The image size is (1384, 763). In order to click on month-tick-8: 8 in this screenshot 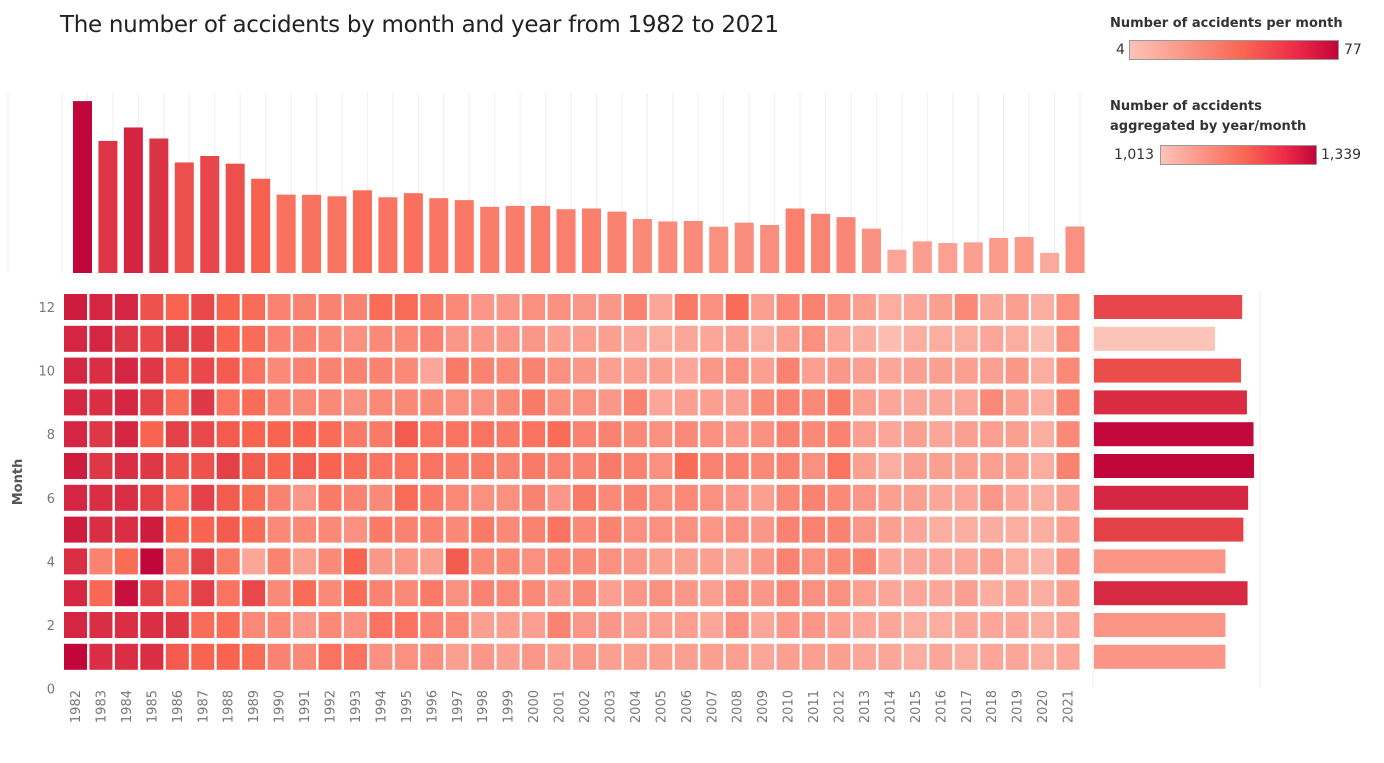, I will do `click(51, 435)`.